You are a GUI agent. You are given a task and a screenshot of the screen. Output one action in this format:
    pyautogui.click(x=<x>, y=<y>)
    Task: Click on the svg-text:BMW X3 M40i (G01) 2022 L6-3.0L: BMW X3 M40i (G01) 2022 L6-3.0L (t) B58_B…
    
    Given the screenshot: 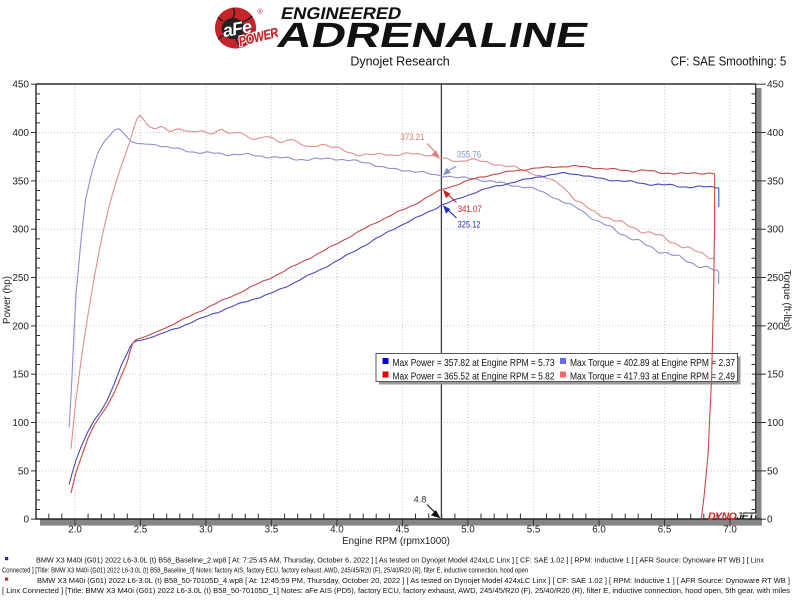 What is the action you would take?
    pyautogui.click(x=400, y=560)
    